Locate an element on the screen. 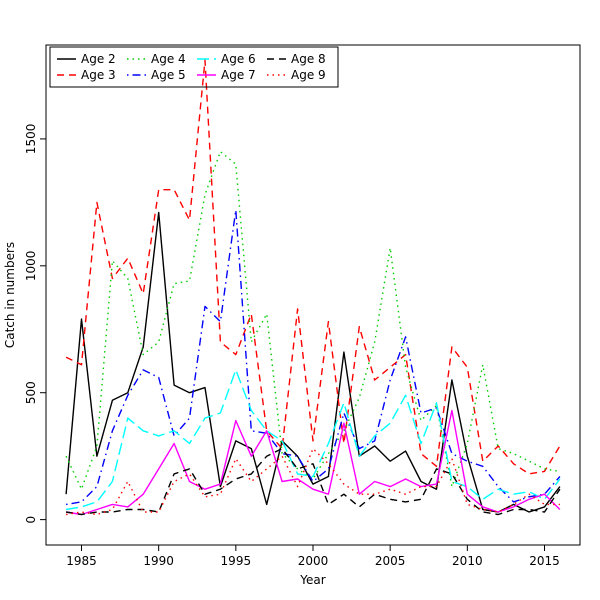  legend-label-age-3: Age 3 is located at coordinates (98, 75).